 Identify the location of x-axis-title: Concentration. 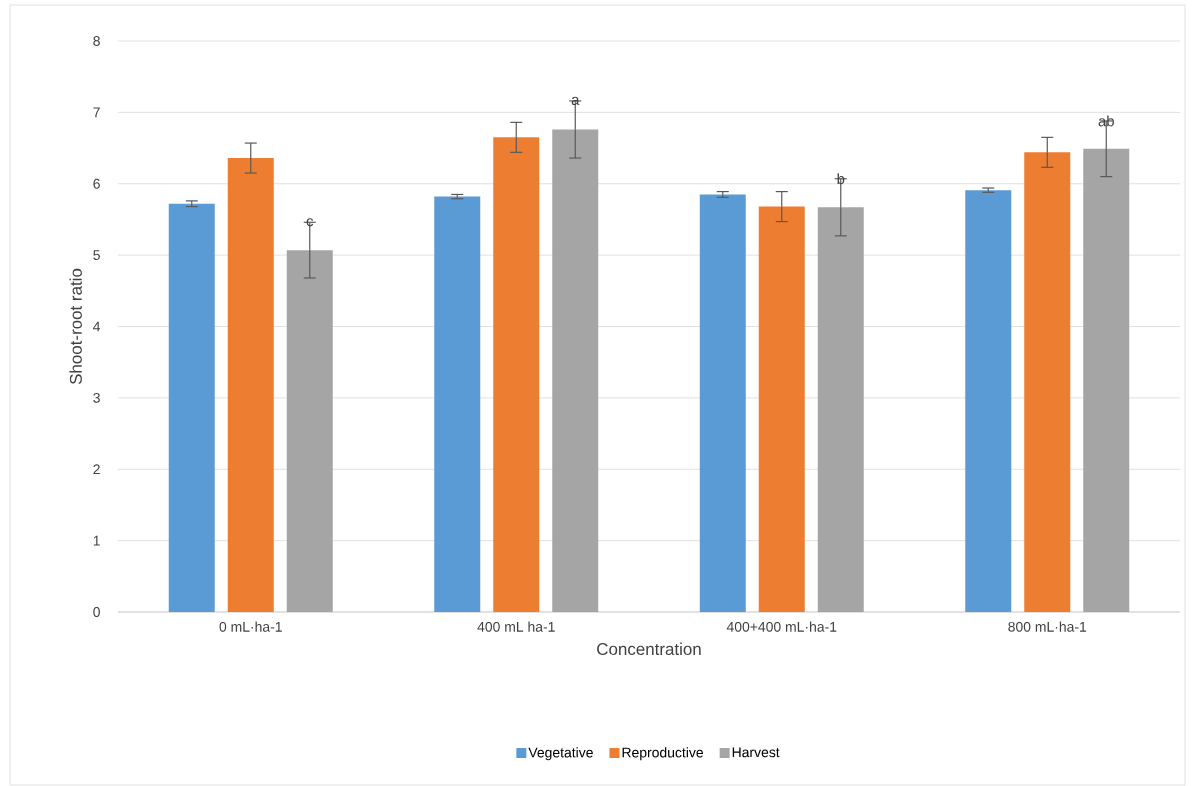
(649, 649).